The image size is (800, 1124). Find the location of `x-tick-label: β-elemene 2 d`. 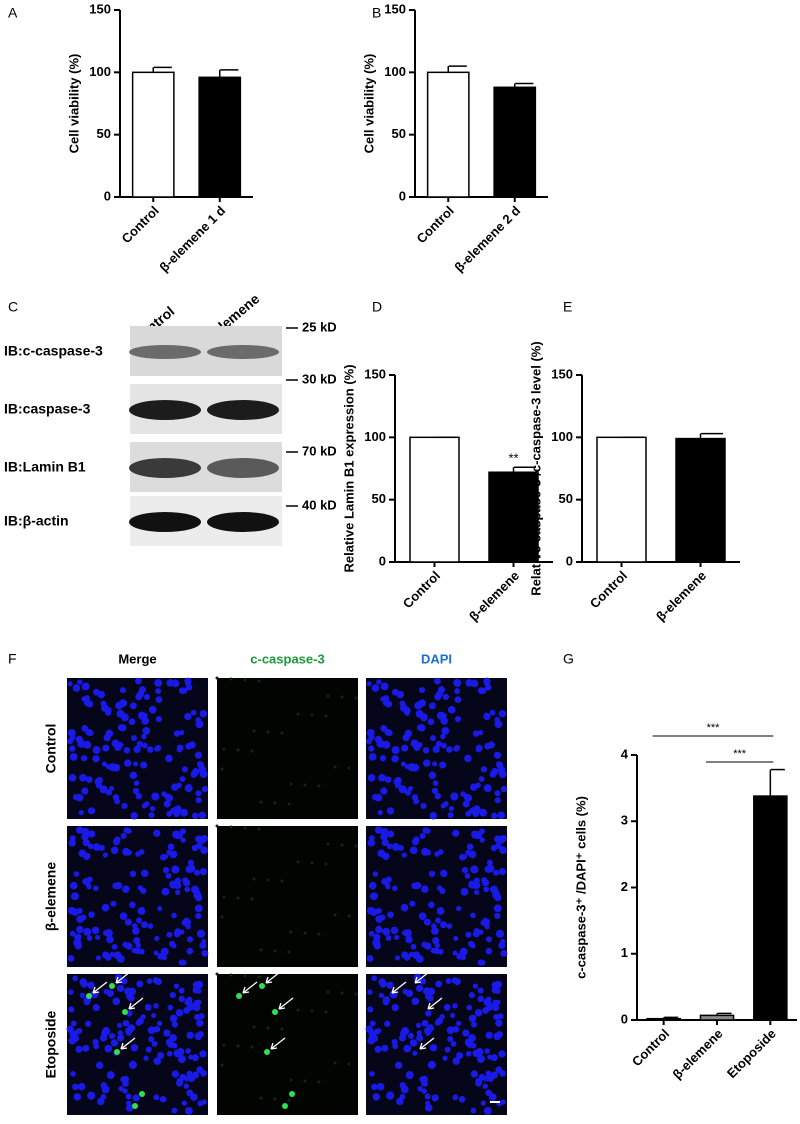

x-tick-label: β-elemene 2 d is located at coordinates (487, 239).